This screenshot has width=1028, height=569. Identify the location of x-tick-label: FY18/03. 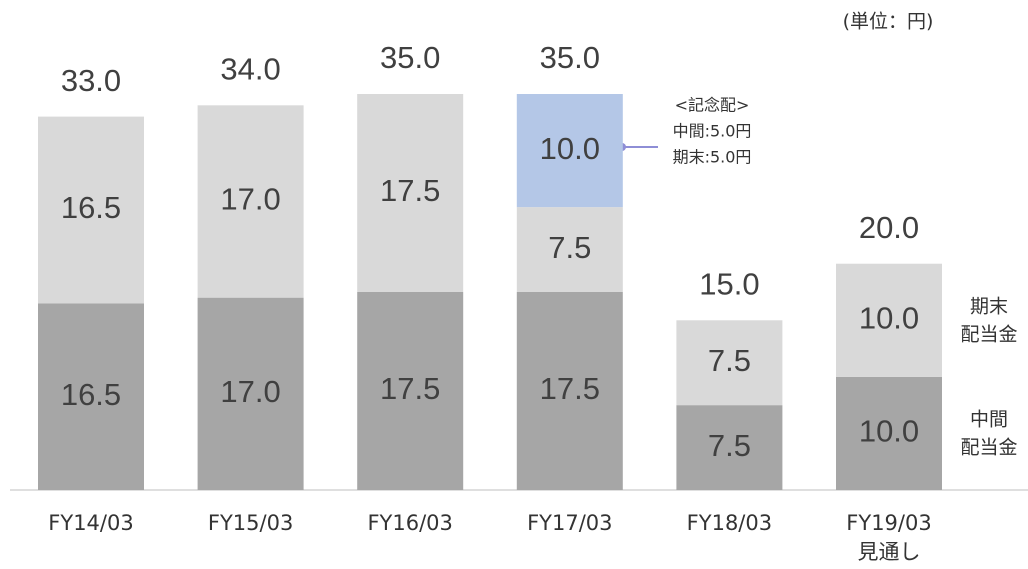
(729, 523).